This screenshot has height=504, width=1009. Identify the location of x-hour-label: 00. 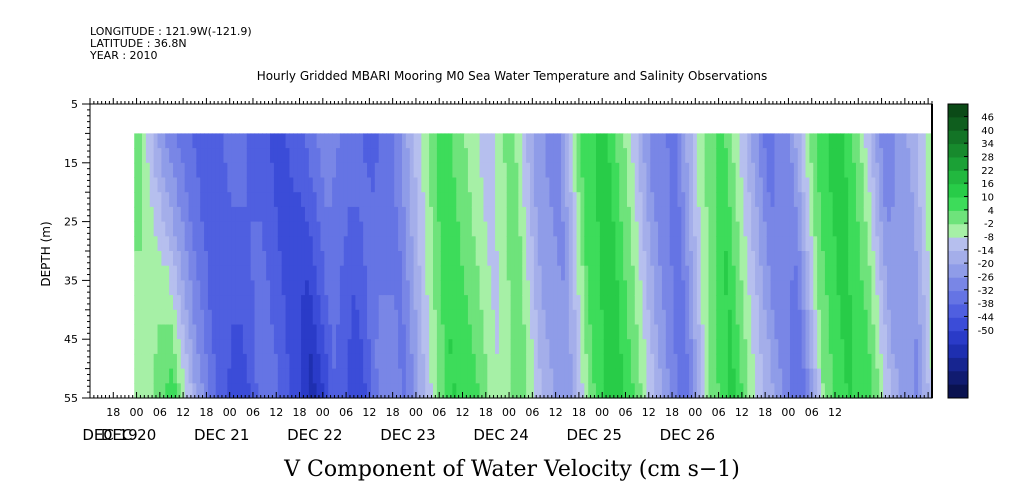
(137, 412).